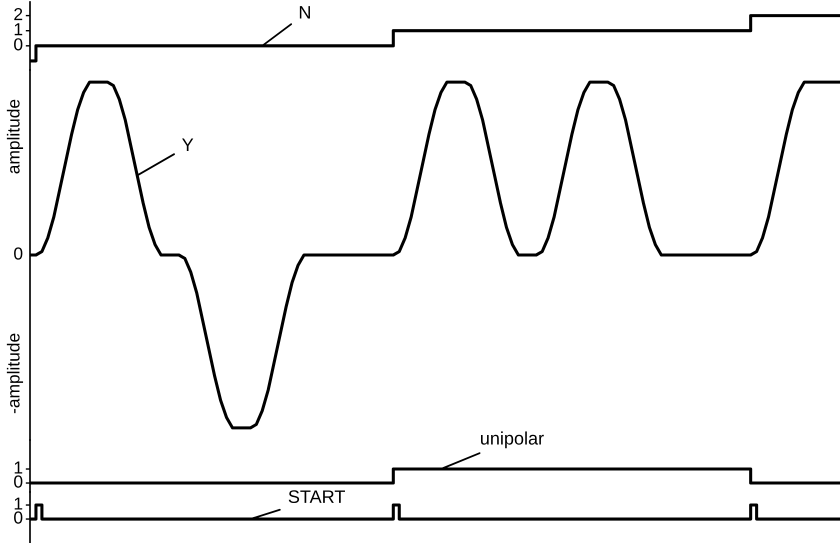 Image resolution: width=840 pixels, height=543 pixels. I want to click on text: amplitude, so click(15, 137).